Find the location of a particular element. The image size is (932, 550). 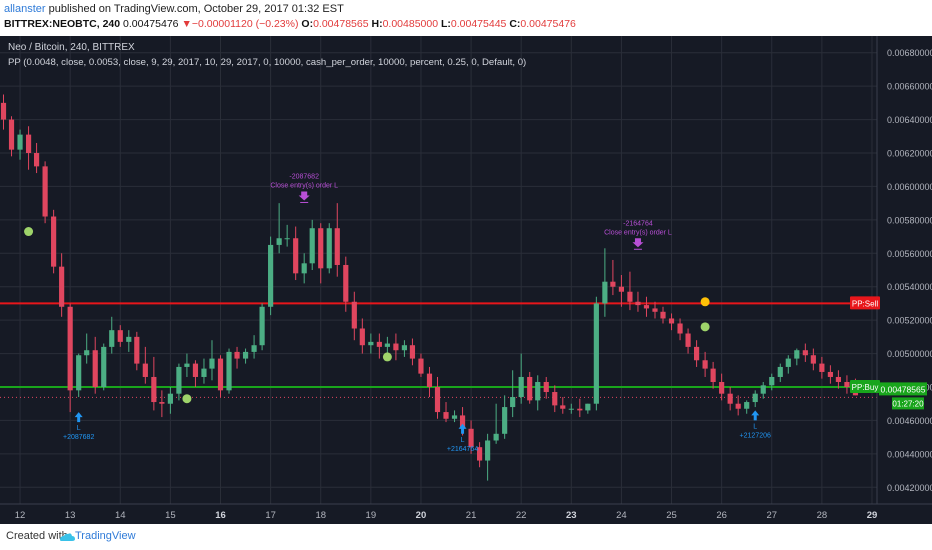

current-price-box is located at coordinates (903, 389).